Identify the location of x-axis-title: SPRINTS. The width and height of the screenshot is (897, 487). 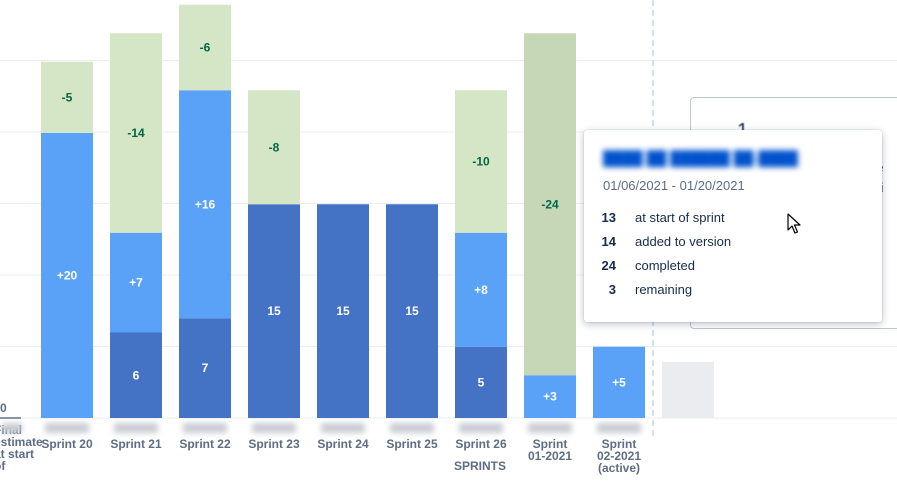
(480, 466).